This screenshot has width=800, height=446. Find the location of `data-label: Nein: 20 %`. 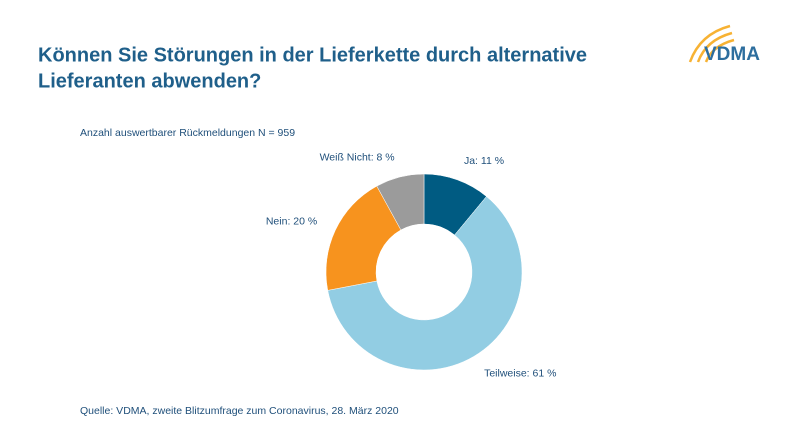

data-label: Nein: 20 % is located at coordinates (291, 222).